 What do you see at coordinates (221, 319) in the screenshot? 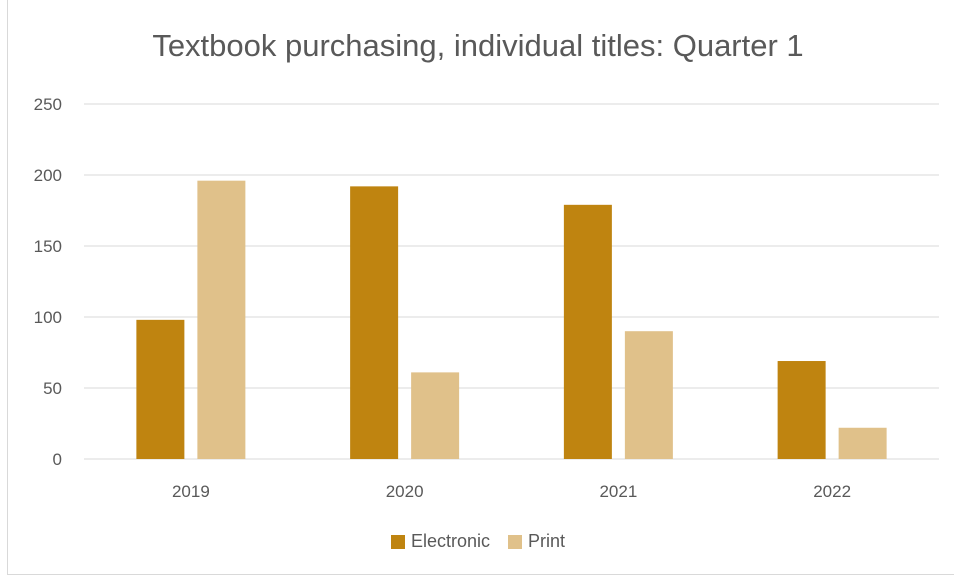
I see `bar-print-2019` at bounding box center [221, 319].